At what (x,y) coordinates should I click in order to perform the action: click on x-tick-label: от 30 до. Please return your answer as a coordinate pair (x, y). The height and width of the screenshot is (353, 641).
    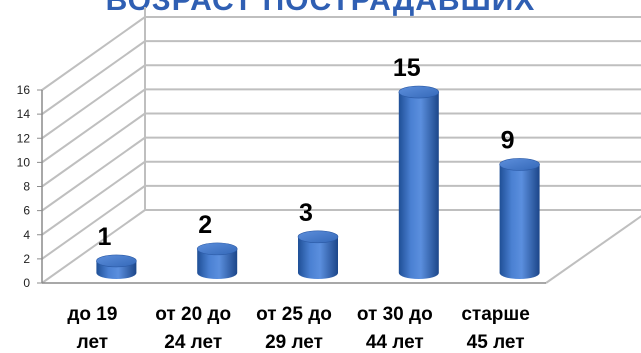
    Looking at the image, I should click on (395, 314).